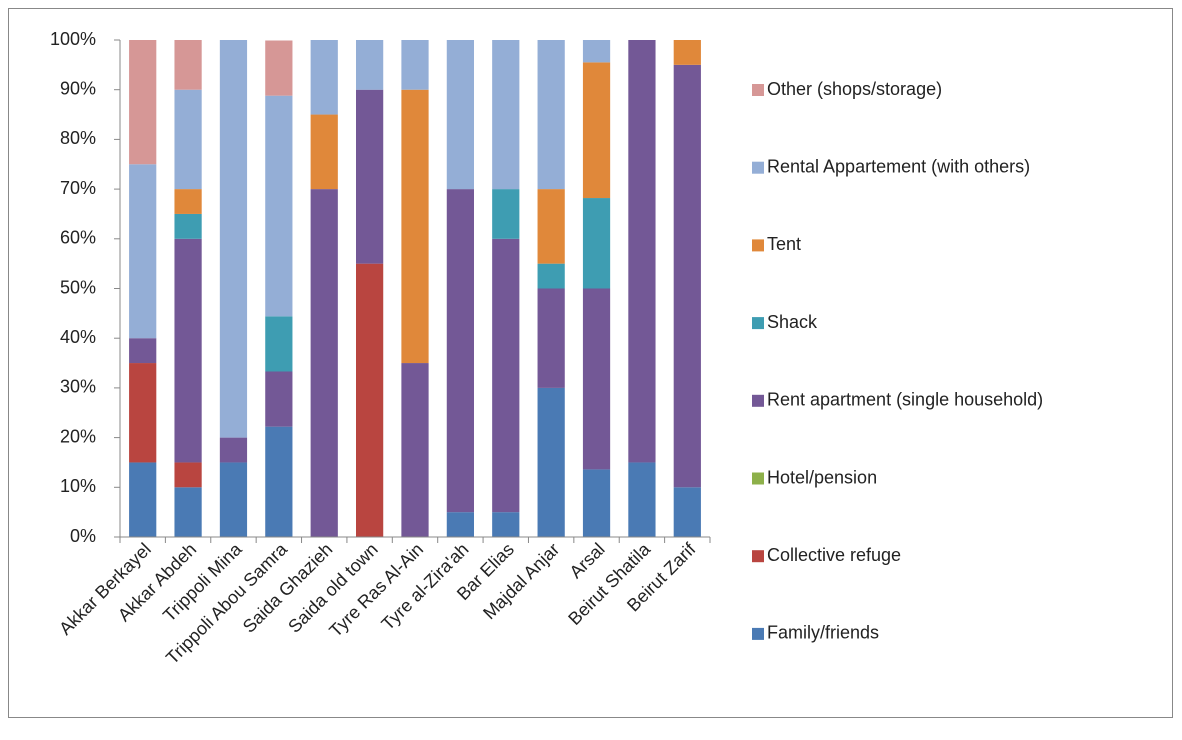  I want to click on y-tick-label: 40%, so click(78, 337).